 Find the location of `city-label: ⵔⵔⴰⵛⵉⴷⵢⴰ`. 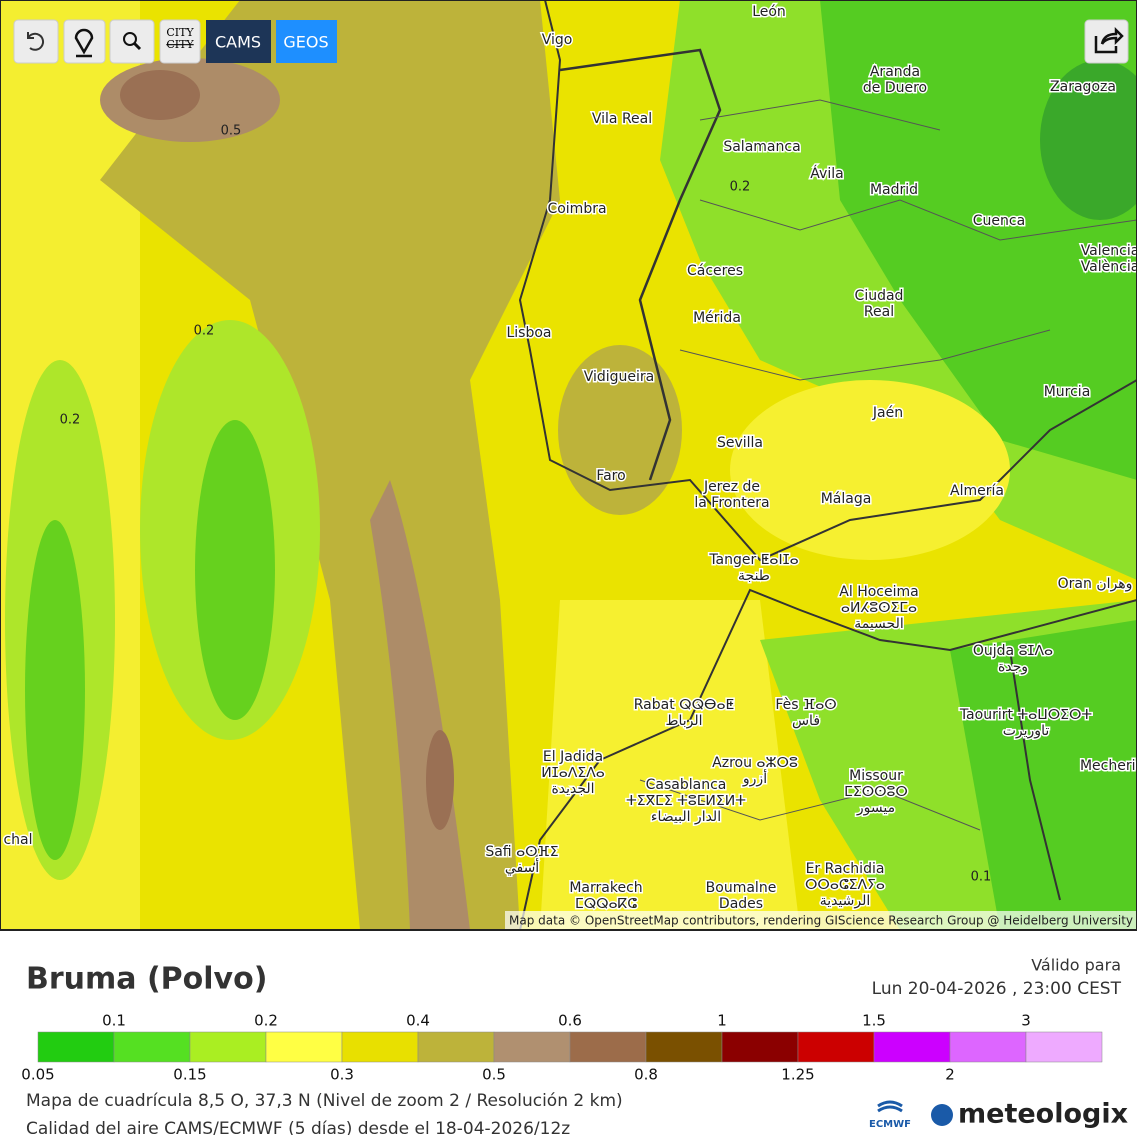

city-label: ⵔⵔⴰⵛⵉⴷⵢⴰ is located at coordinates (845, 885).